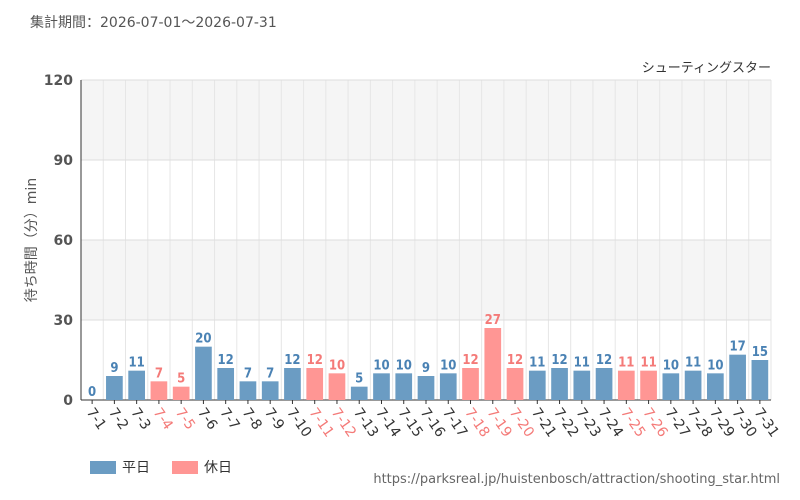  I want to click on y-axis-label: 待ち時間（分）min, so click(32, 240).